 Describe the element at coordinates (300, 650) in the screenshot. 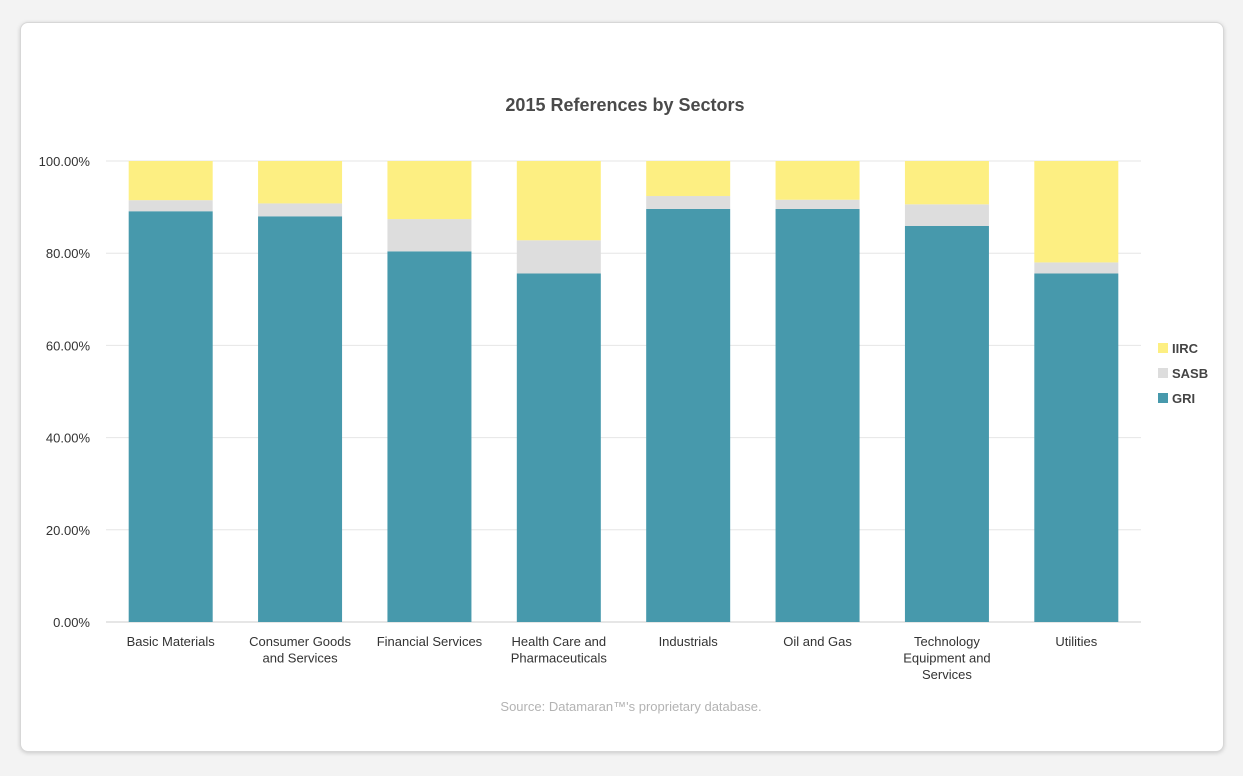

I see `x-tick-label: Consumer Goods and Services` at that location.